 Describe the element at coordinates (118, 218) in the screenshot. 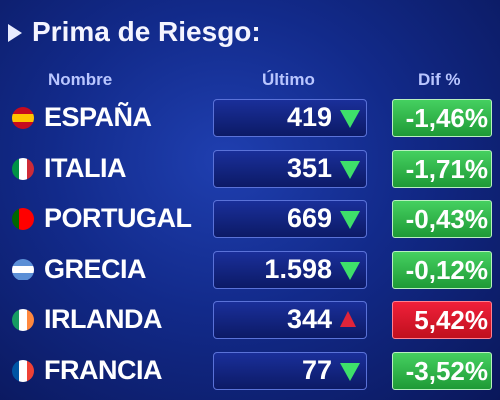

I see `country-name: PORTUGAL` at that location.